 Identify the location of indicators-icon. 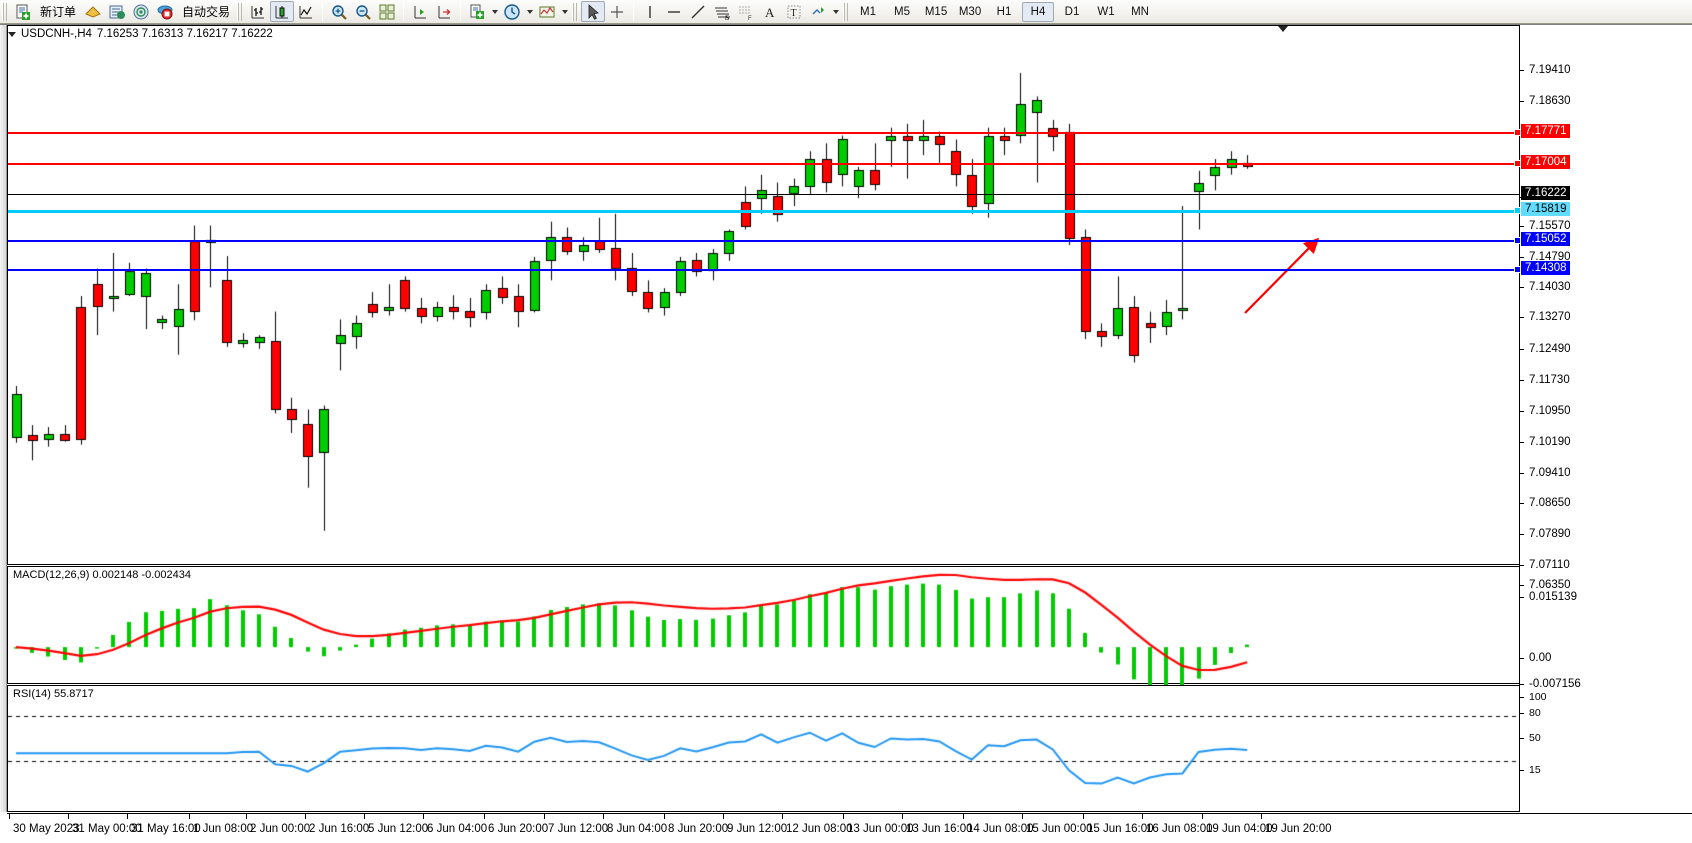
(547, 11).